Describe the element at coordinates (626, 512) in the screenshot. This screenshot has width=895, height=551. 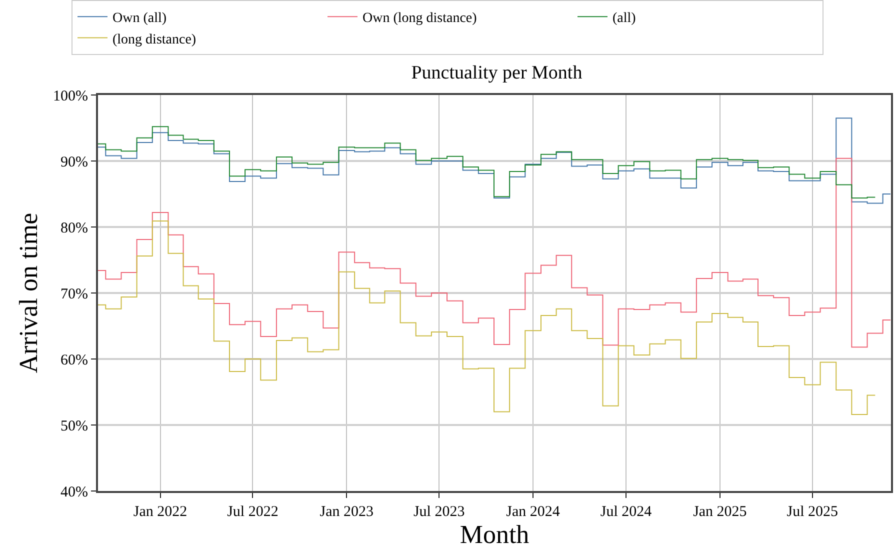
I see `x-tick-label: Jul 2024` at that location.